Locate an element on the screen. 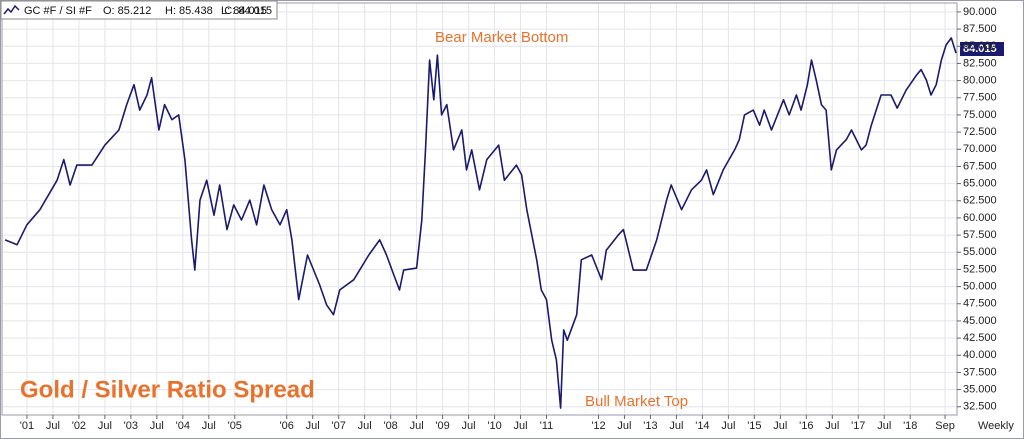 This screenshot has width=1024, height=439. y-tick-label: 62.500 is located at coordinates (980, 201).